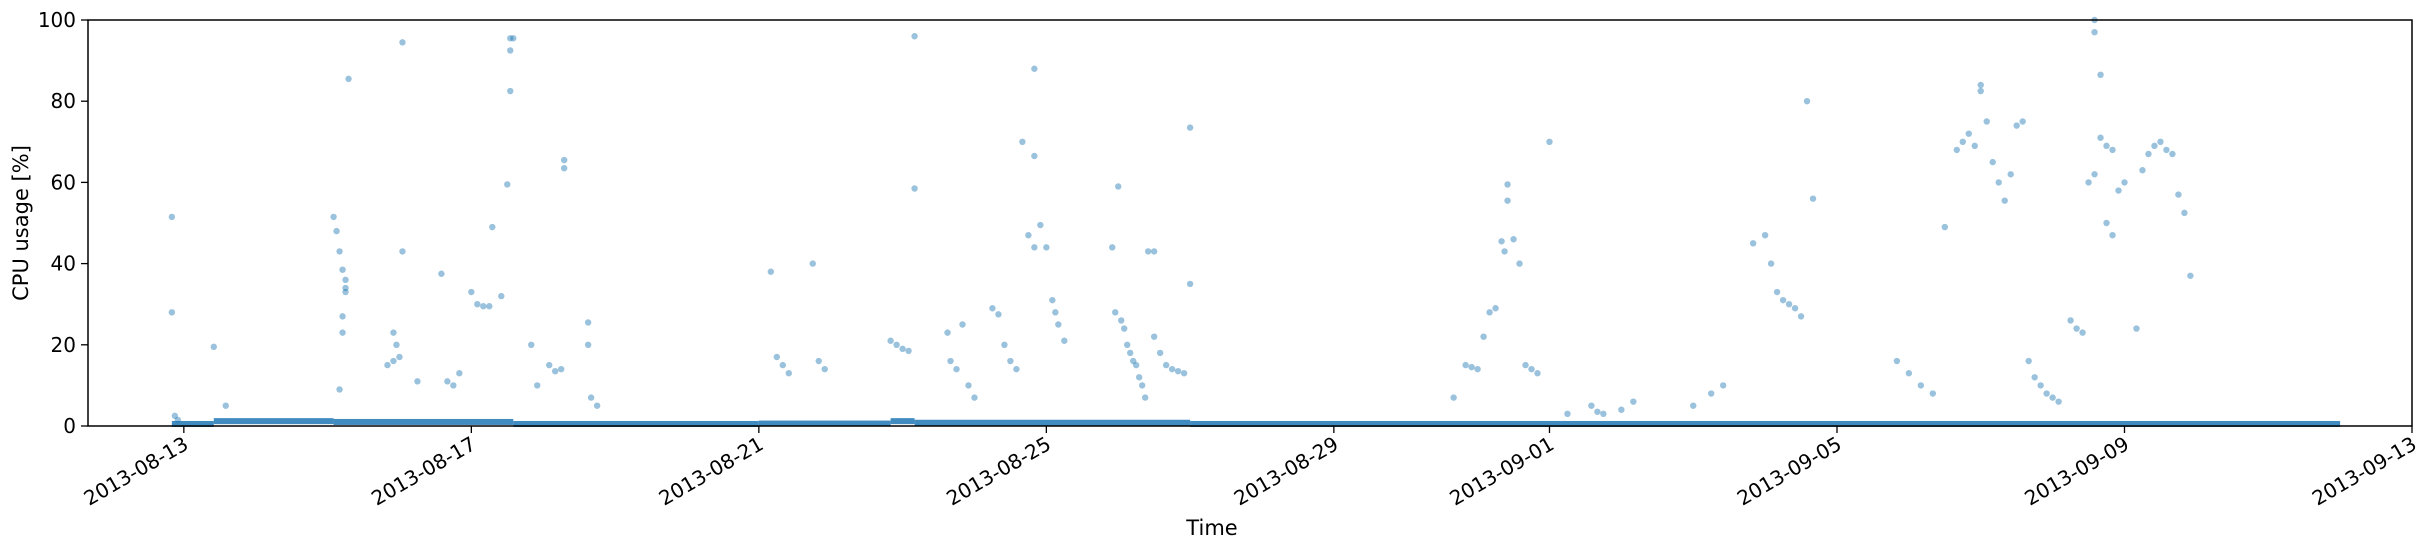 The image size is (2424, 551). I want to click on y-tick-label-1: 20, so click(63, 345).